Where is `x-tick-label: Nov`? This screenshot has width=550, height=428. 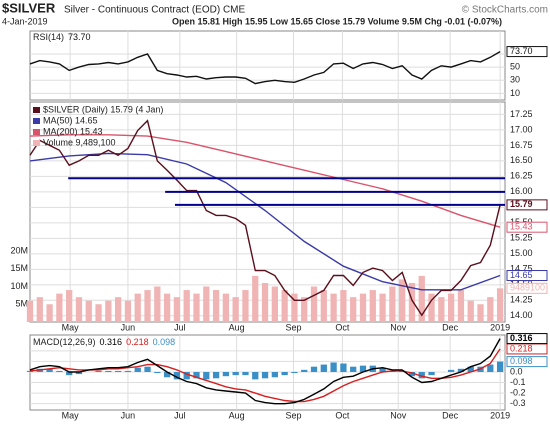
x-tick-label: Nov is located at coordinates (398, 415).